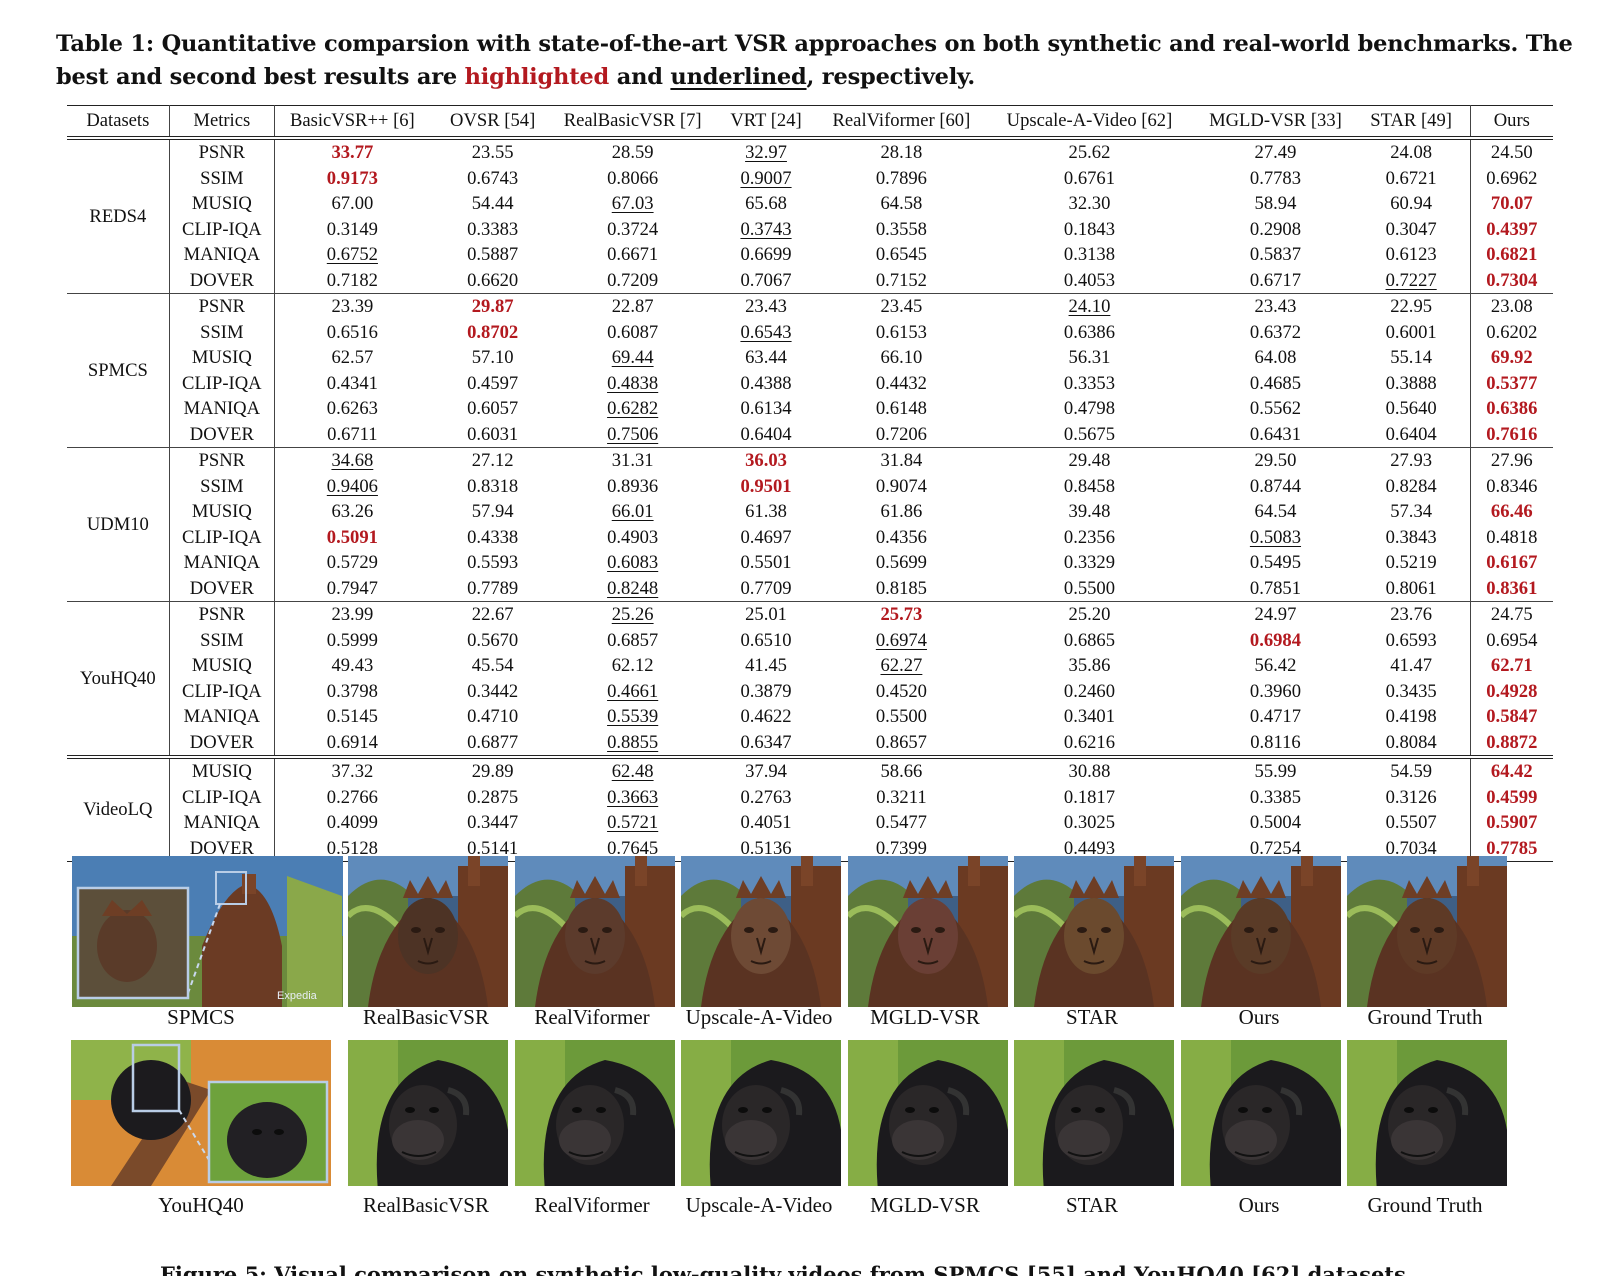  What do you see at coordinates (1090, 641) in the screenshot?
I see `metric-value: 0.6865` at bounding box center [1090, 641].